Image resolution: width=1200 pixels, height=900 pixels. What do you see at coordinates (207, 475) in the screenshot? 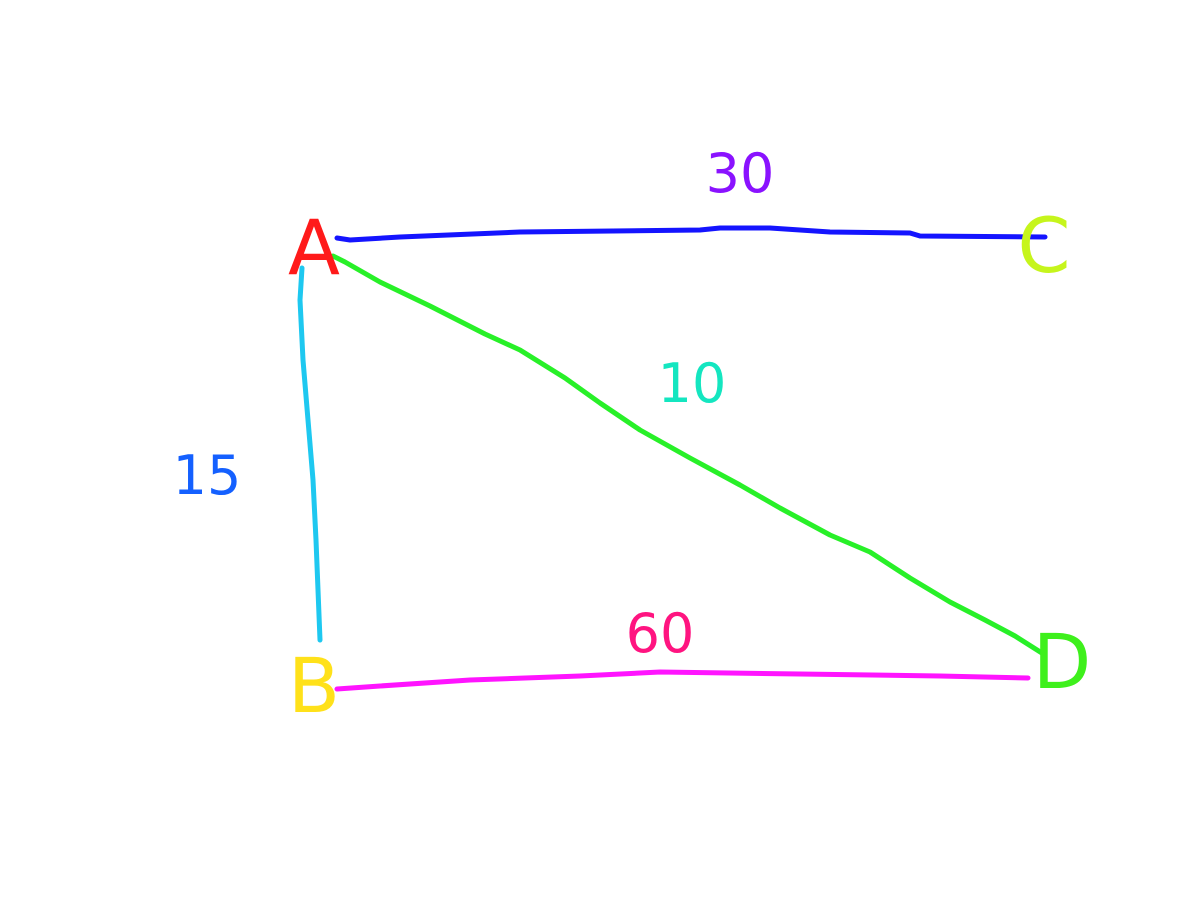
I see `edge-a-b-weight: 15` at bounding box center [207, 475].